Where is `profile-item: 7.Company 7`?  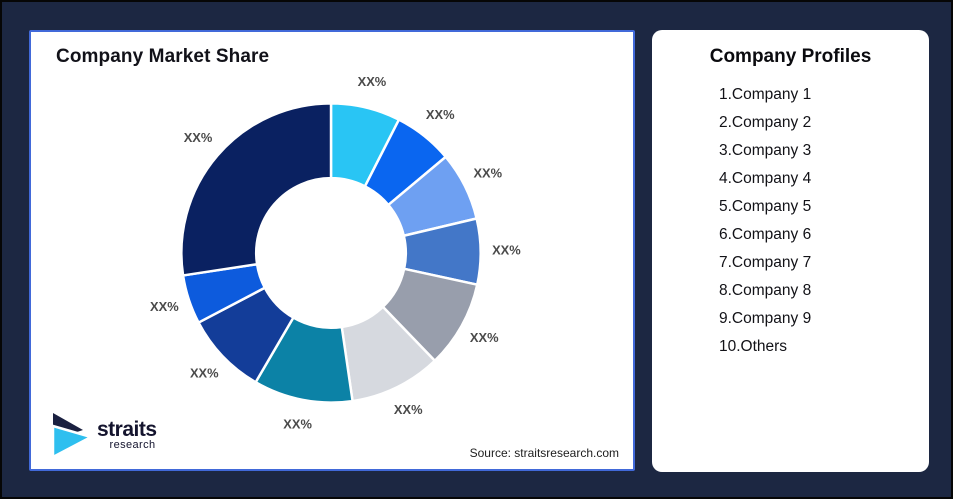 profile-item: 7.Company 7 is located at coordinates (765, 262).